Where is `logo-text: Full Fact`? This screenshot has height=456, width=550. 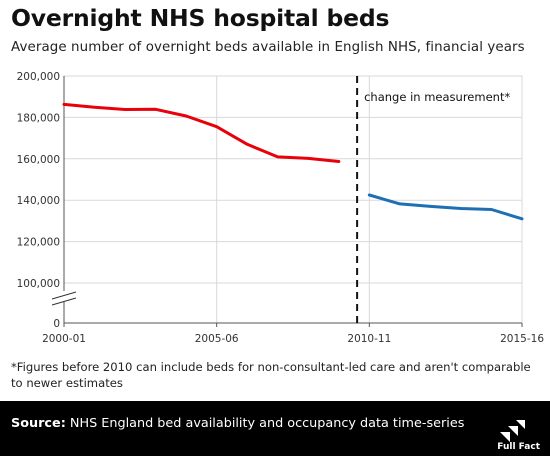 logo-text: Full Fact is located at coordinates (518, 447).